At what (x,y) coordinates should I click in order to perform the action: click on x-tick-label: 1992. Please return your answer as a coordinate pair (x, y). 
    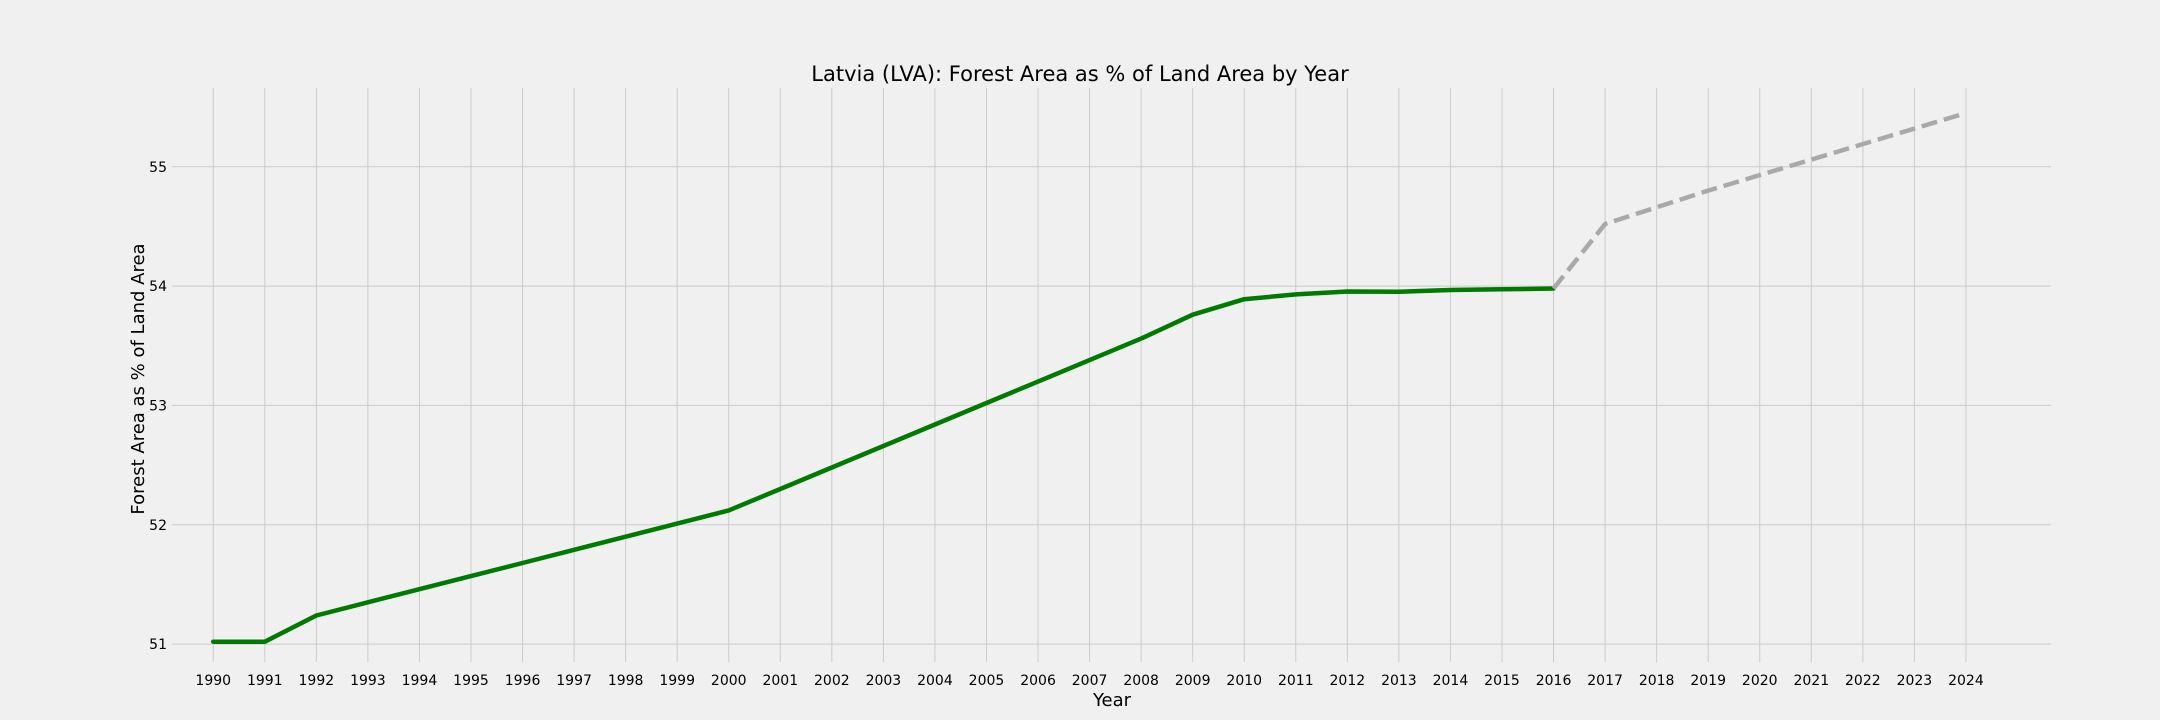
    Looking at the image, I should click on (317, 681).